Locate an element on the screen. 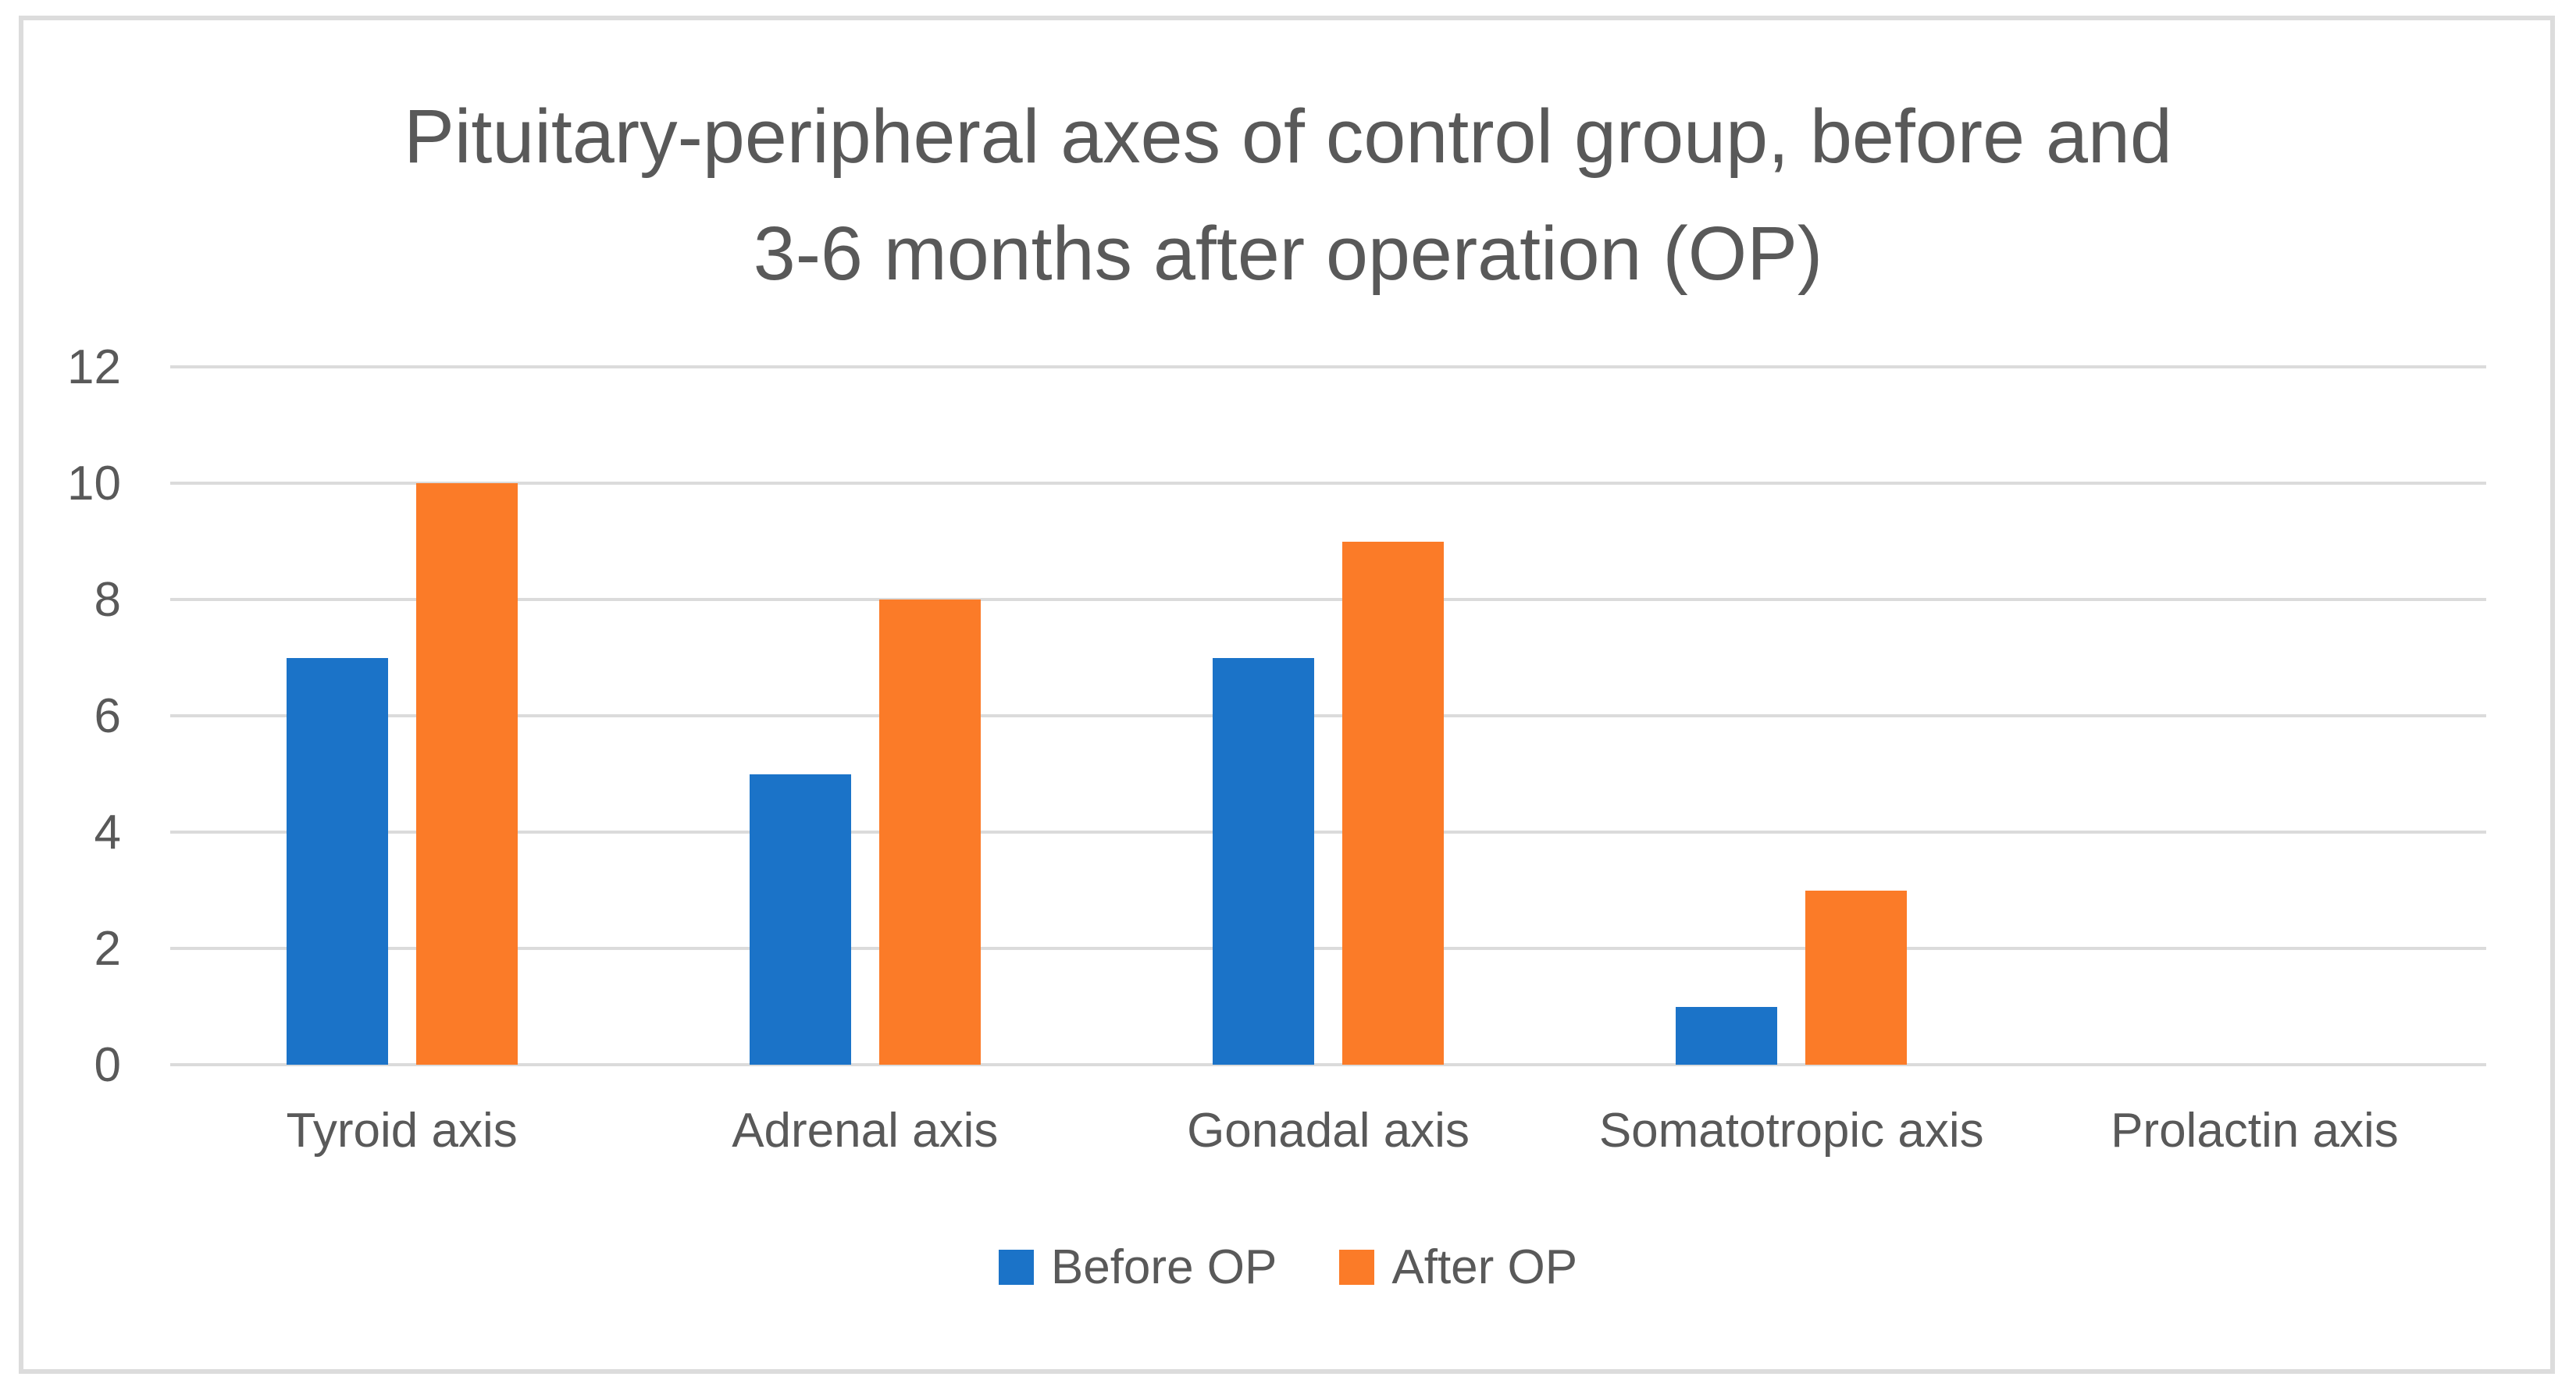  y-axis-tick-label-6: 6 is located at coordinates (108, 715).